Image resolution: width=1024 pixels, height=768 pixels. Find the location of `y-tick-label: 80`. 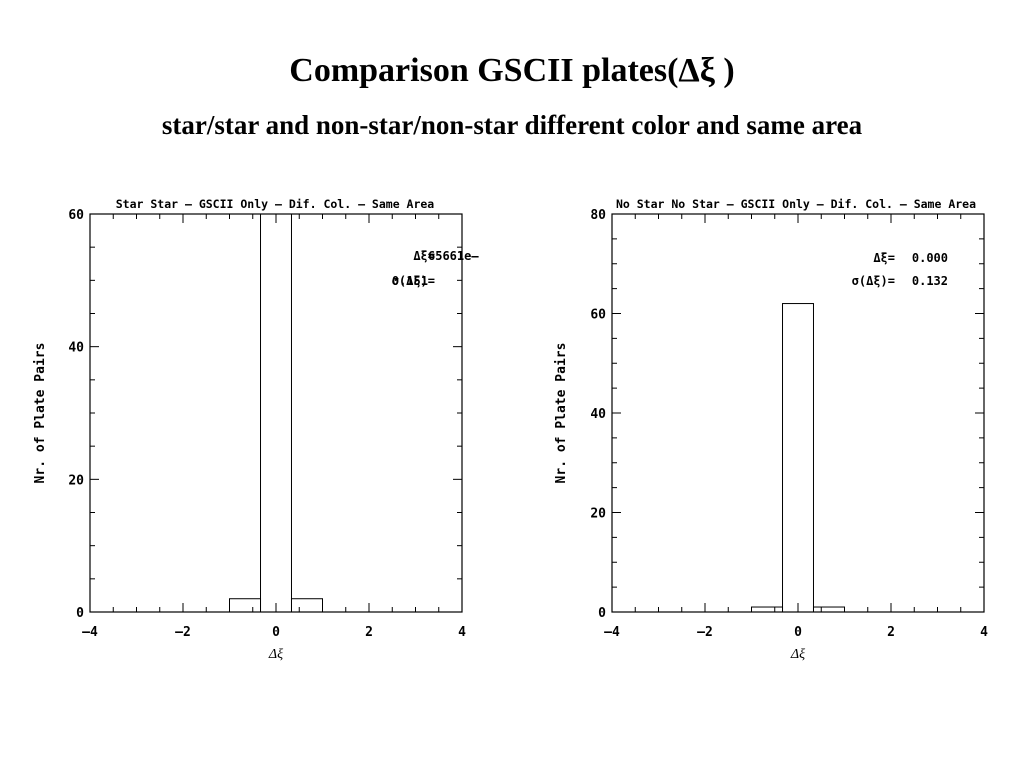

y-tick-label: 80 is located at coordinates (598, 215).